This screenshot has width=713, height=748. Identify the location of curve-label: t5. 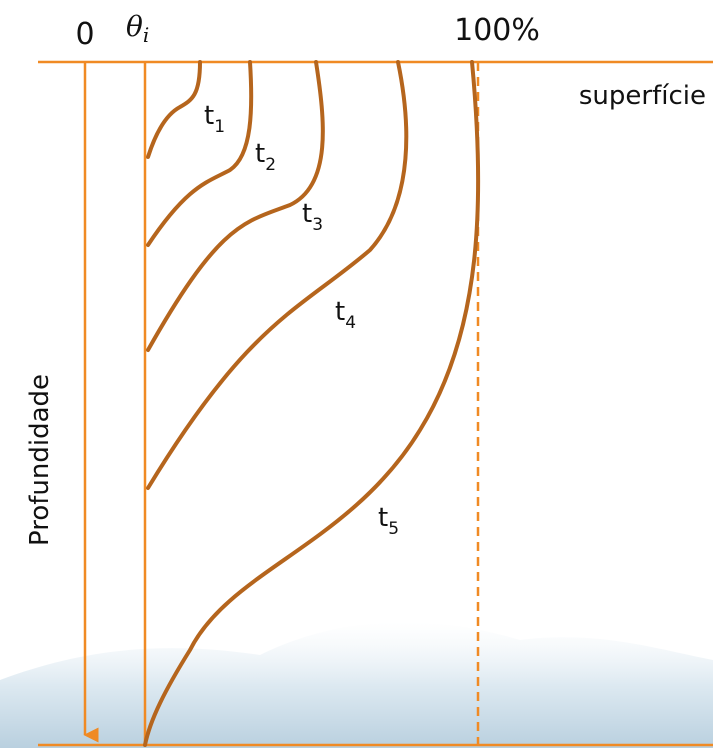
(388, 521).